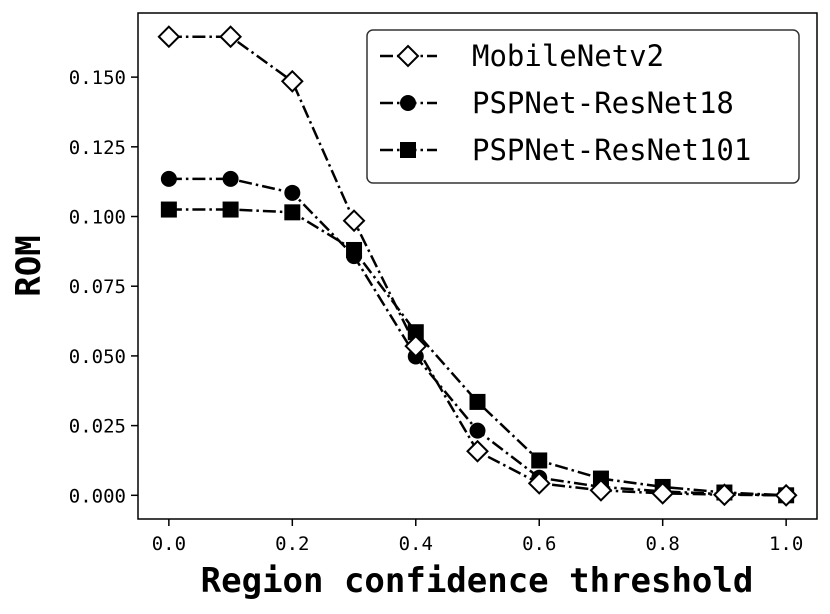 Image resolution: width=830 pixels, height=614 pixels. Describe the element at coordinates (97, 427) in the screenshot. I see `y-tick-label: 0.025` at that location.